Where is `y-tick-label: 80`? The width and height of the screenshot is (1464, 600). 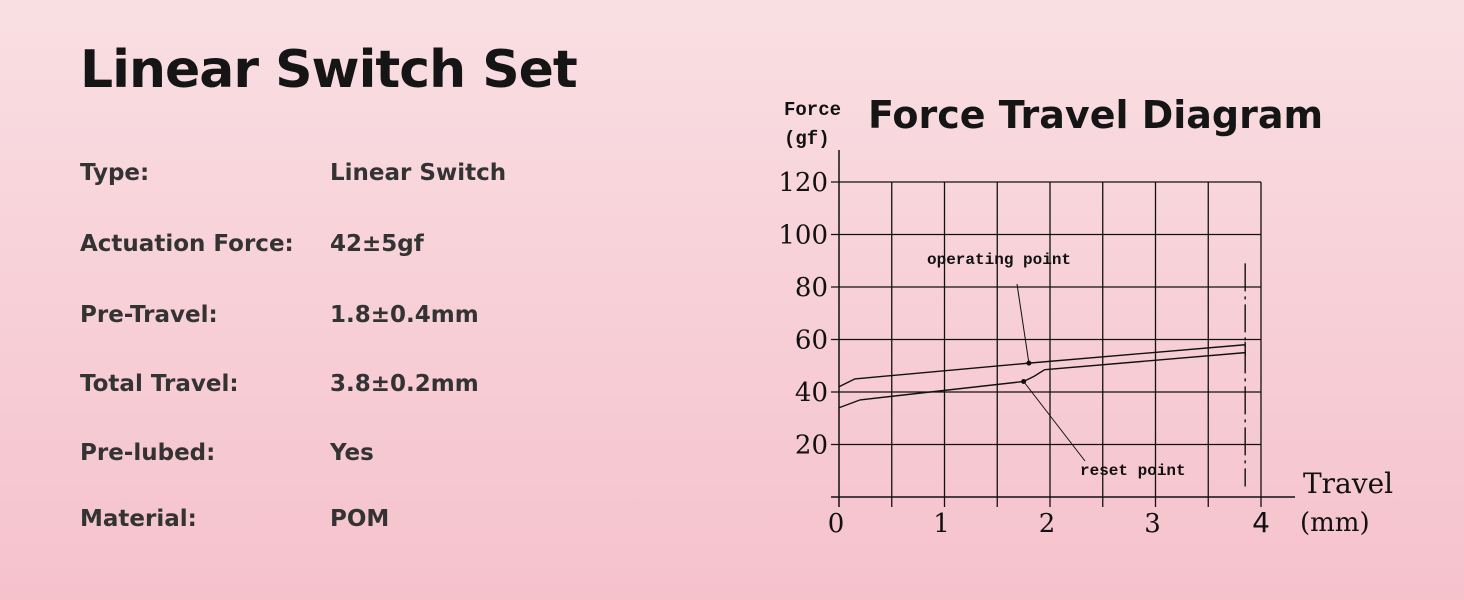
y-tick-label: 80 is located at coordinates (811, 288).